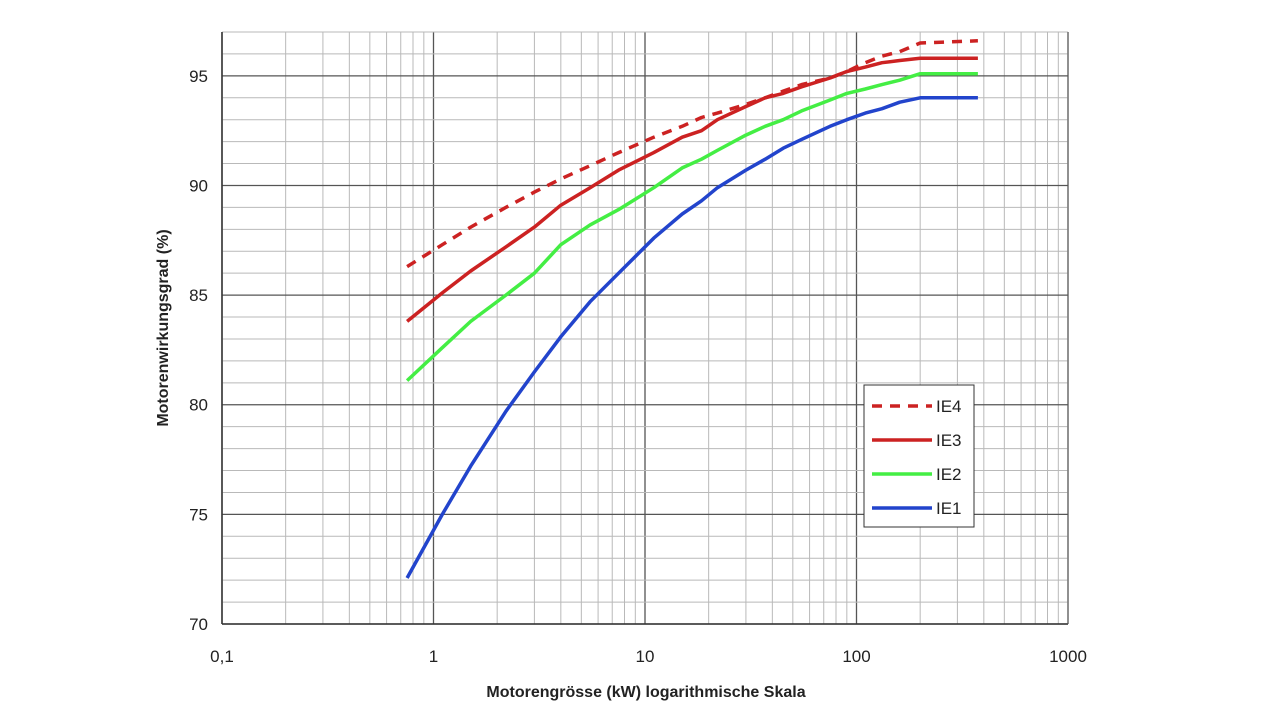 Image resolution: width=1280 pixels, height=719 pixels. I want to click on y-tick-label: 75, so click(198, 514).